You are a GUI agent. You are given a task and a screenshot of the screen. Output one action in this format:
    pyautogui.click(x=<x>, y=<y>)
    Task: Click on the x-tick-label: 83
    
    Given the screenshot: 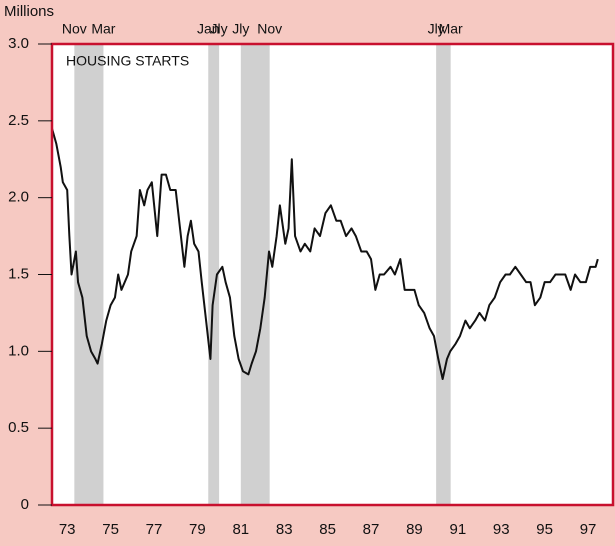 What is the action you would take?
    pyautogui.click(x=284, y=529)
    